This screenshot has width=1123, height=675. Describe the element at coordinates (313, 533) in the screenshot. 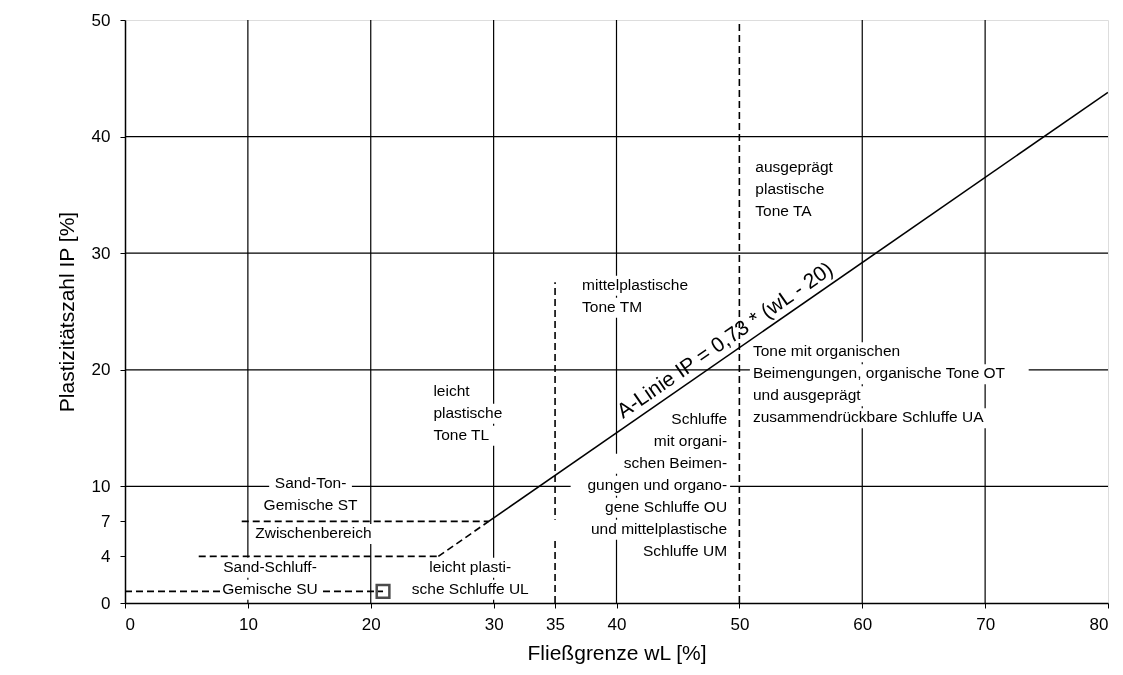

I see `annotation: Zwischenbereich` at that location.